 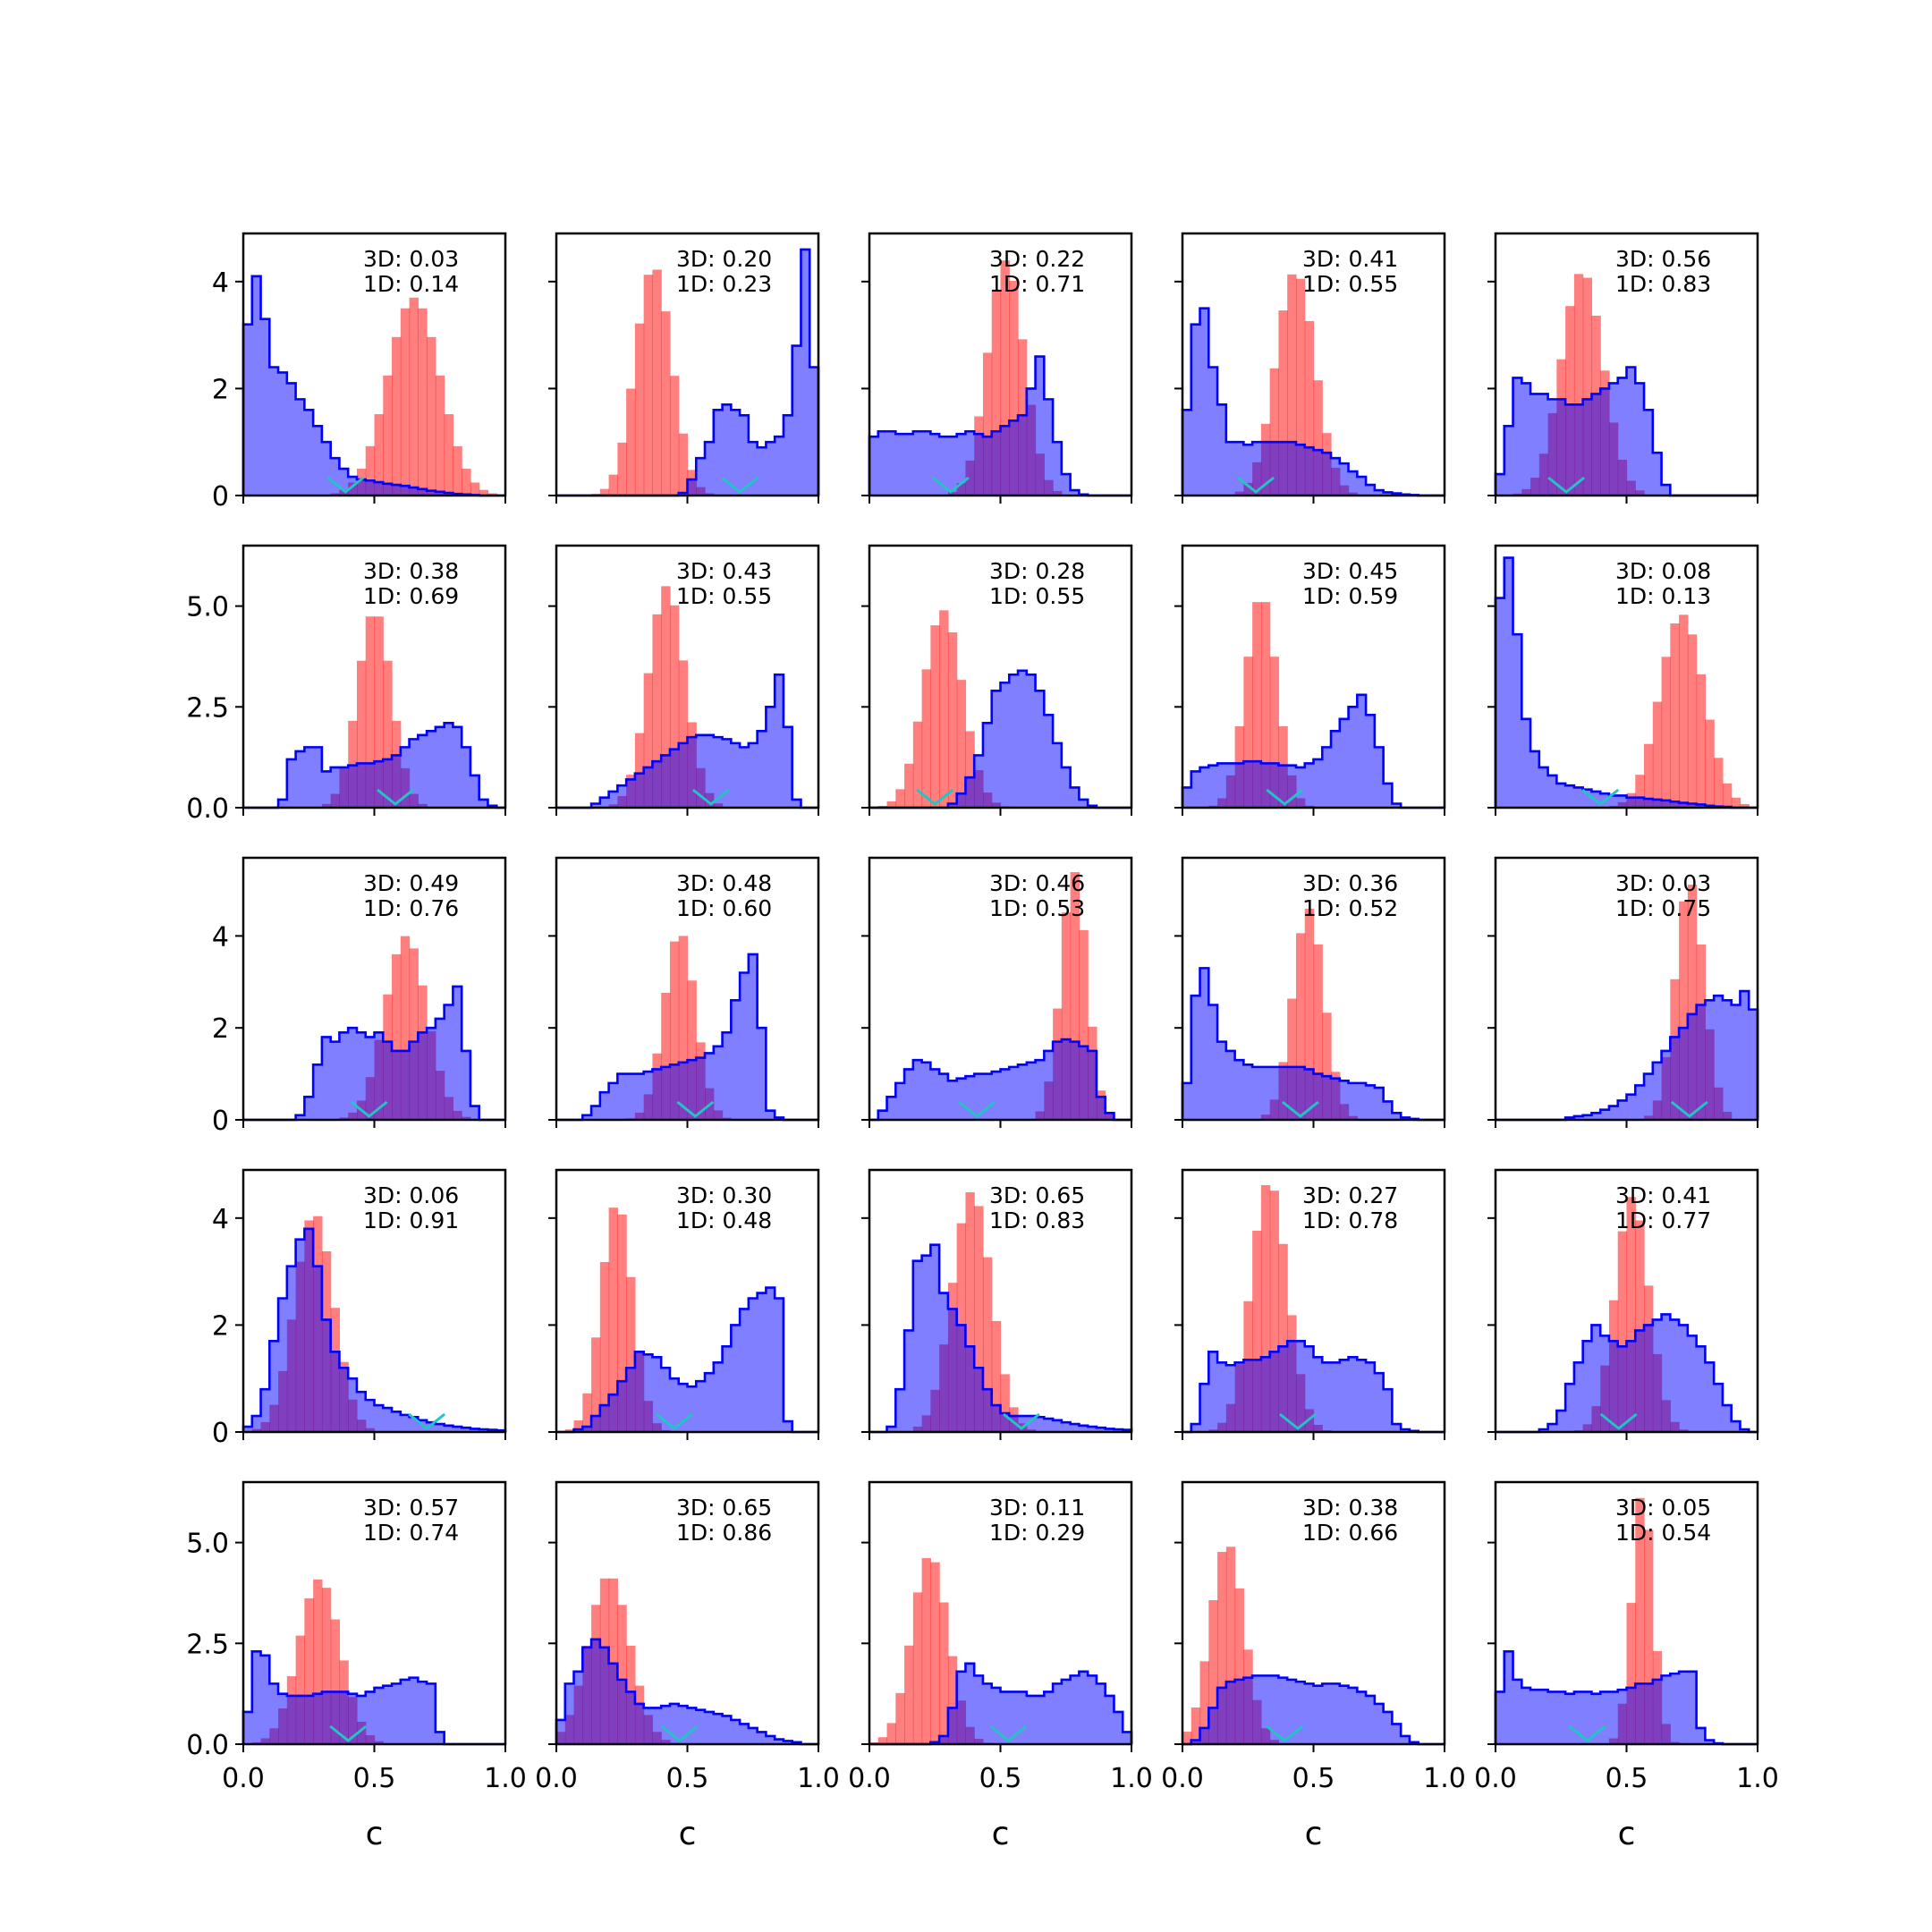 What do you see at coordinates (1313, 1778) in the screenshot?
I see `x-tick-label: 0.5` at bounding box center [1313, 1778].